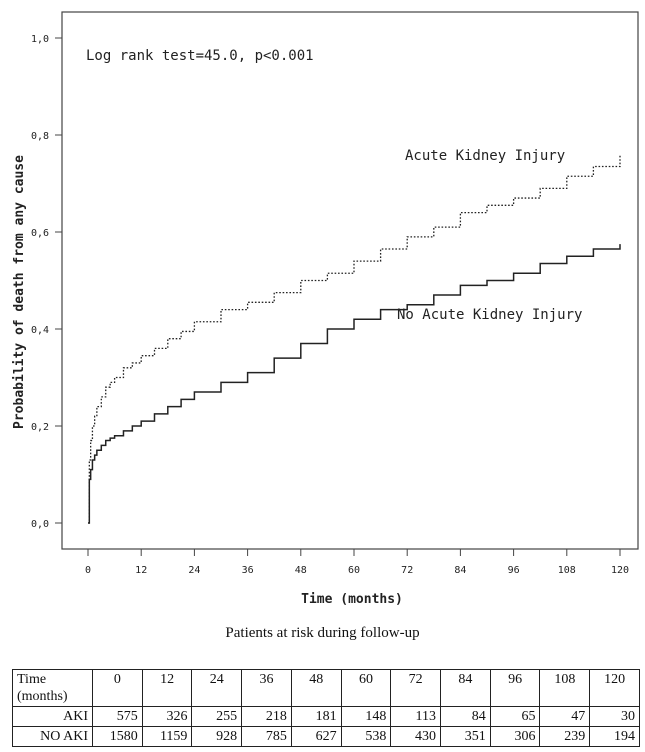 This screenshot has width=645, height=752. I want to click on x-tick-label: 84, so click(460, 570).